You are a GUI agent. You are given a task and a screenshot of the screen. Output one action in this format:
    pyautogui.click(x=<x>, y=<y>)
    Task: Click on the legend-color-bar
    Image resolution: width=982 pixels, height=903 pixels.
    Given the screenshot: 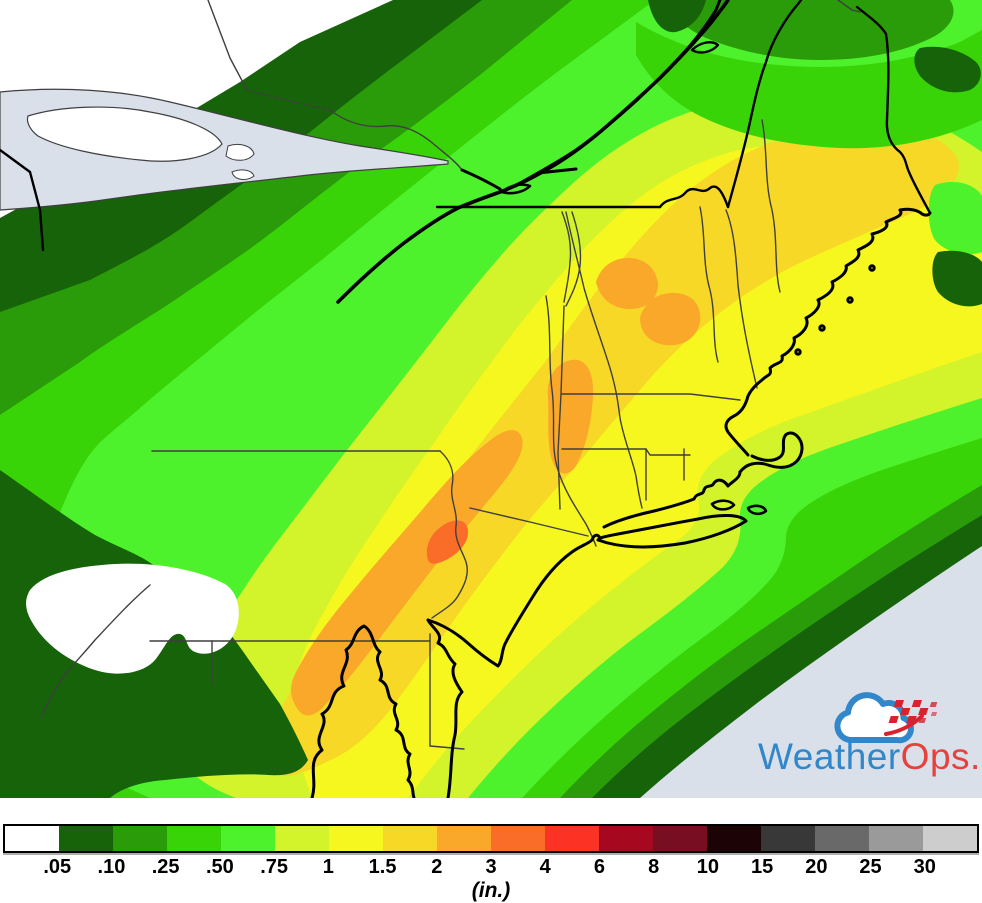 What is the action you would take?
    pyautogui.click(x=491, y=838)
    